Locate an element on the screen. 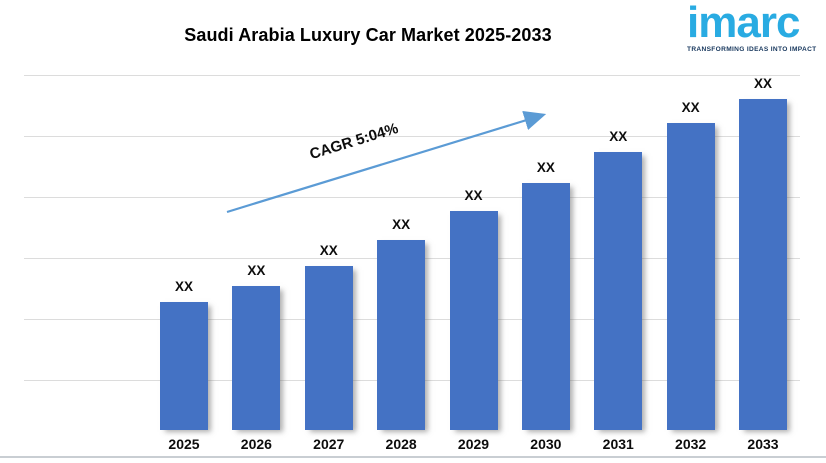  bar-column-2027: XX 2027 is located at coordinates (328, 263).